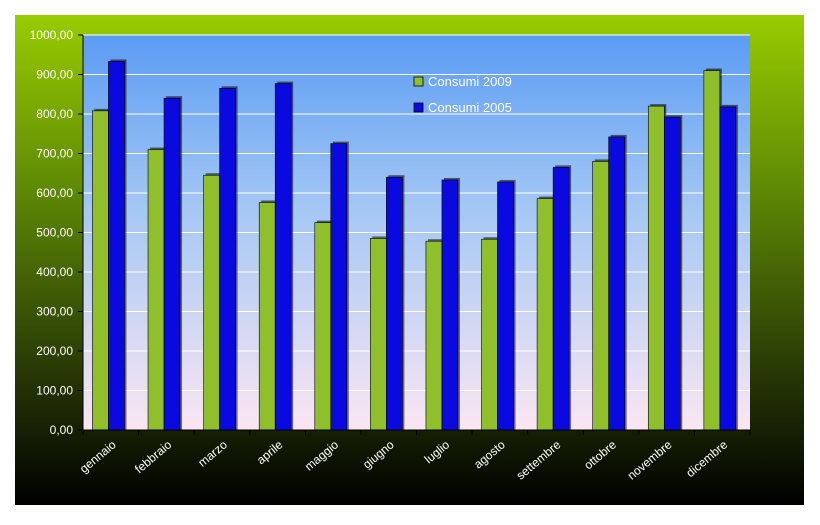 The image size is (820, 525). I want to click on y-tick-label: 600,00, so click(54, 193).